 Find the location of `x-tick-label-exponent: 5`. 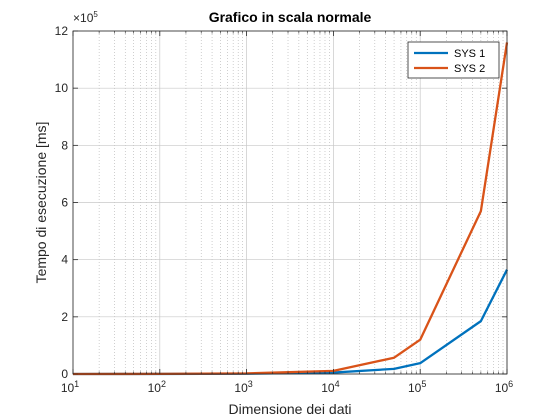

x-tick-label-exponent: 5 is located at coordinates (423, 384).